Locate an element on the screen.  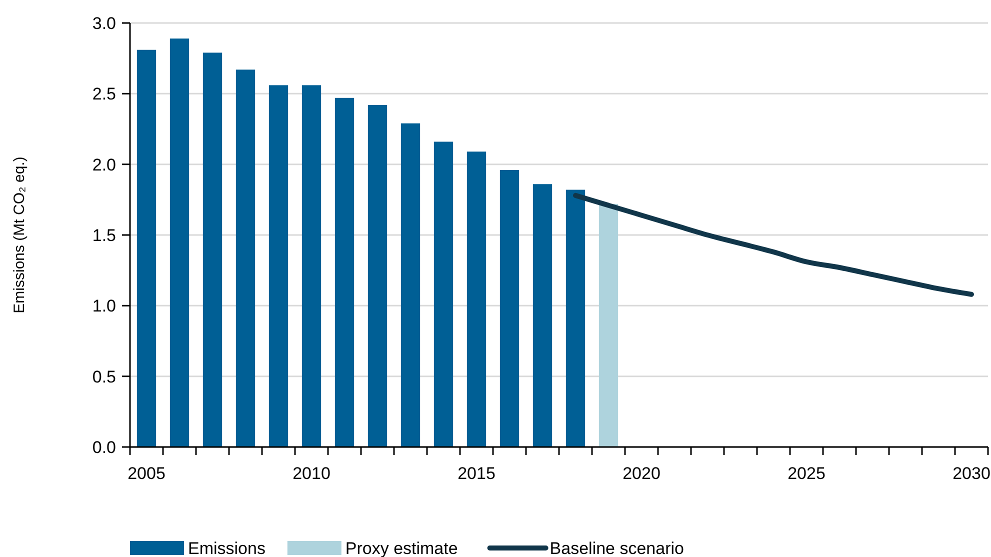
y-tick-label: 0.0 is located at coordinates (104, 447).